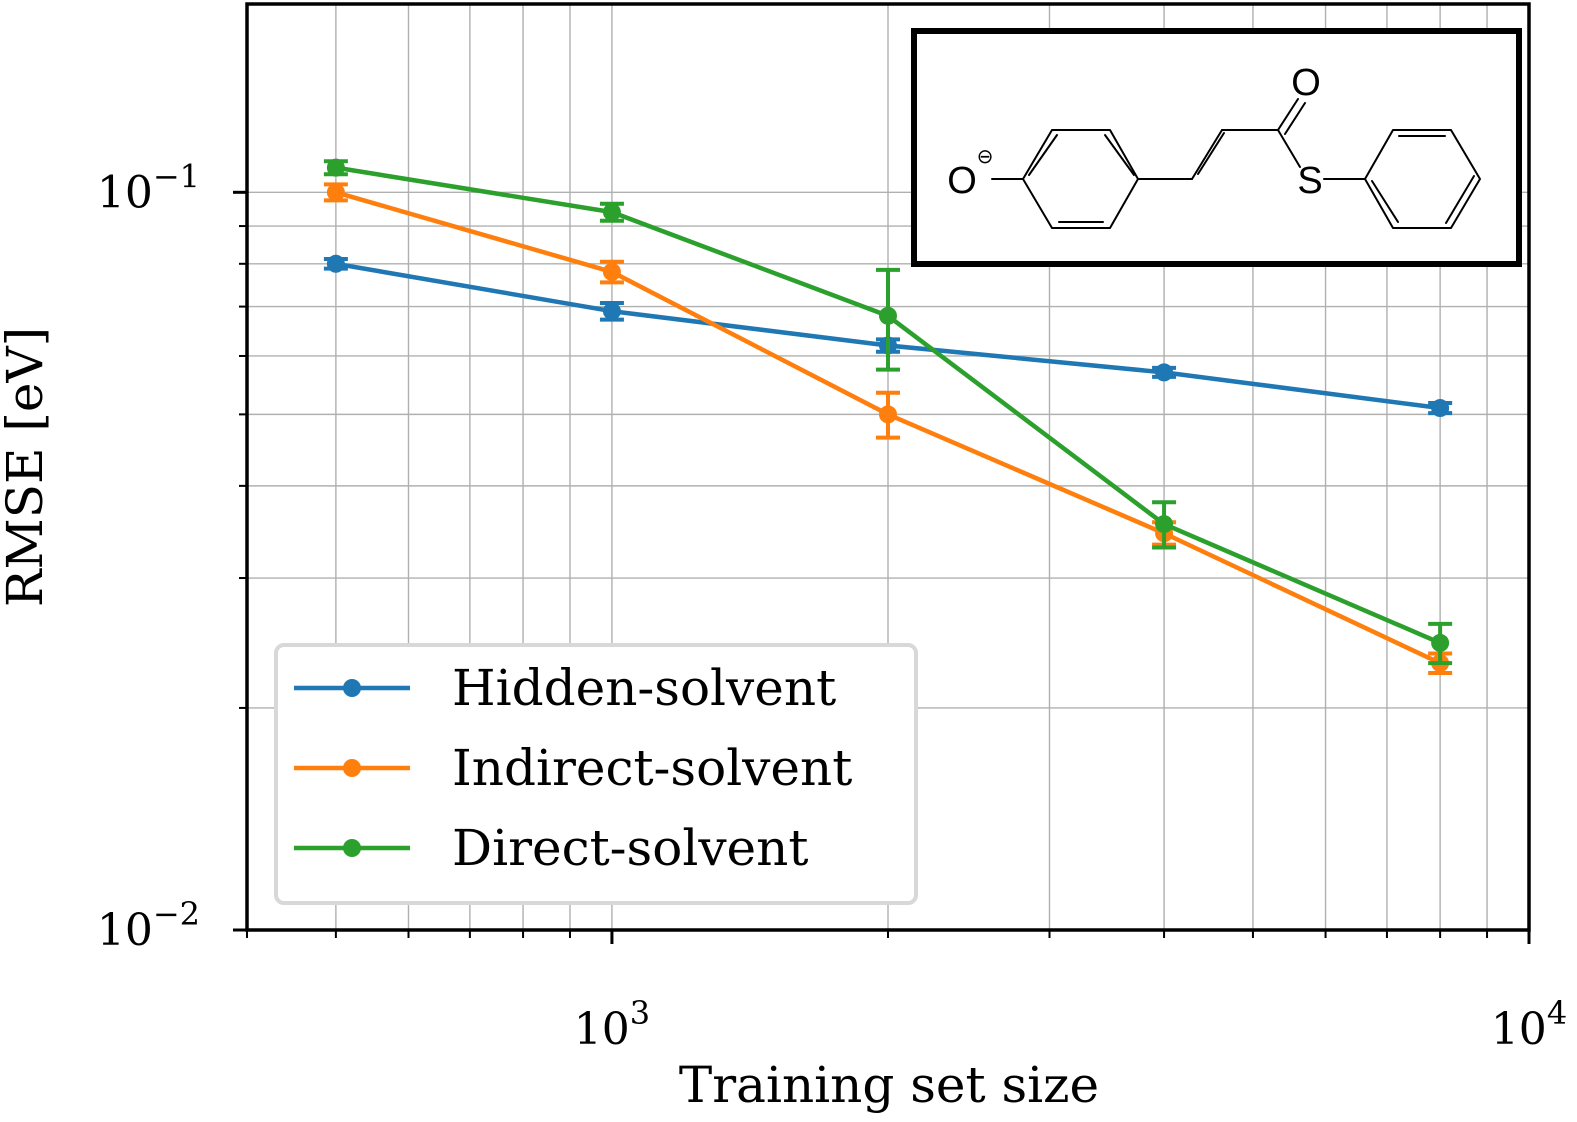  I want to click on legend-box, so click(596, 774).